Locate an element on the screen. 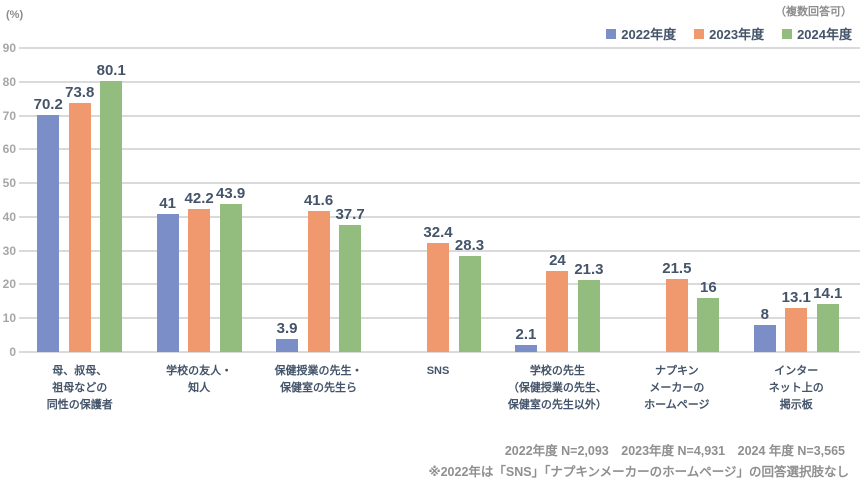 The height and width of the screenshot is (480, 860). bar-value-label: 21.3 is located at coordinates (589, 270).